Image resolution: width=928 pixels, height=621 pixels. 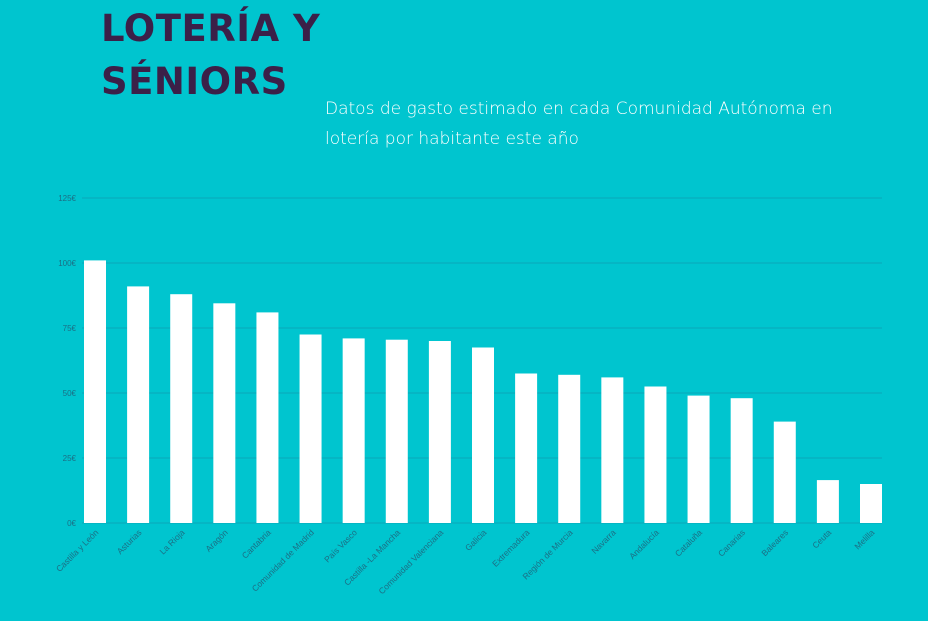 I want to click on x-tick-label: Castilla y León, so click(x=77, y=550).